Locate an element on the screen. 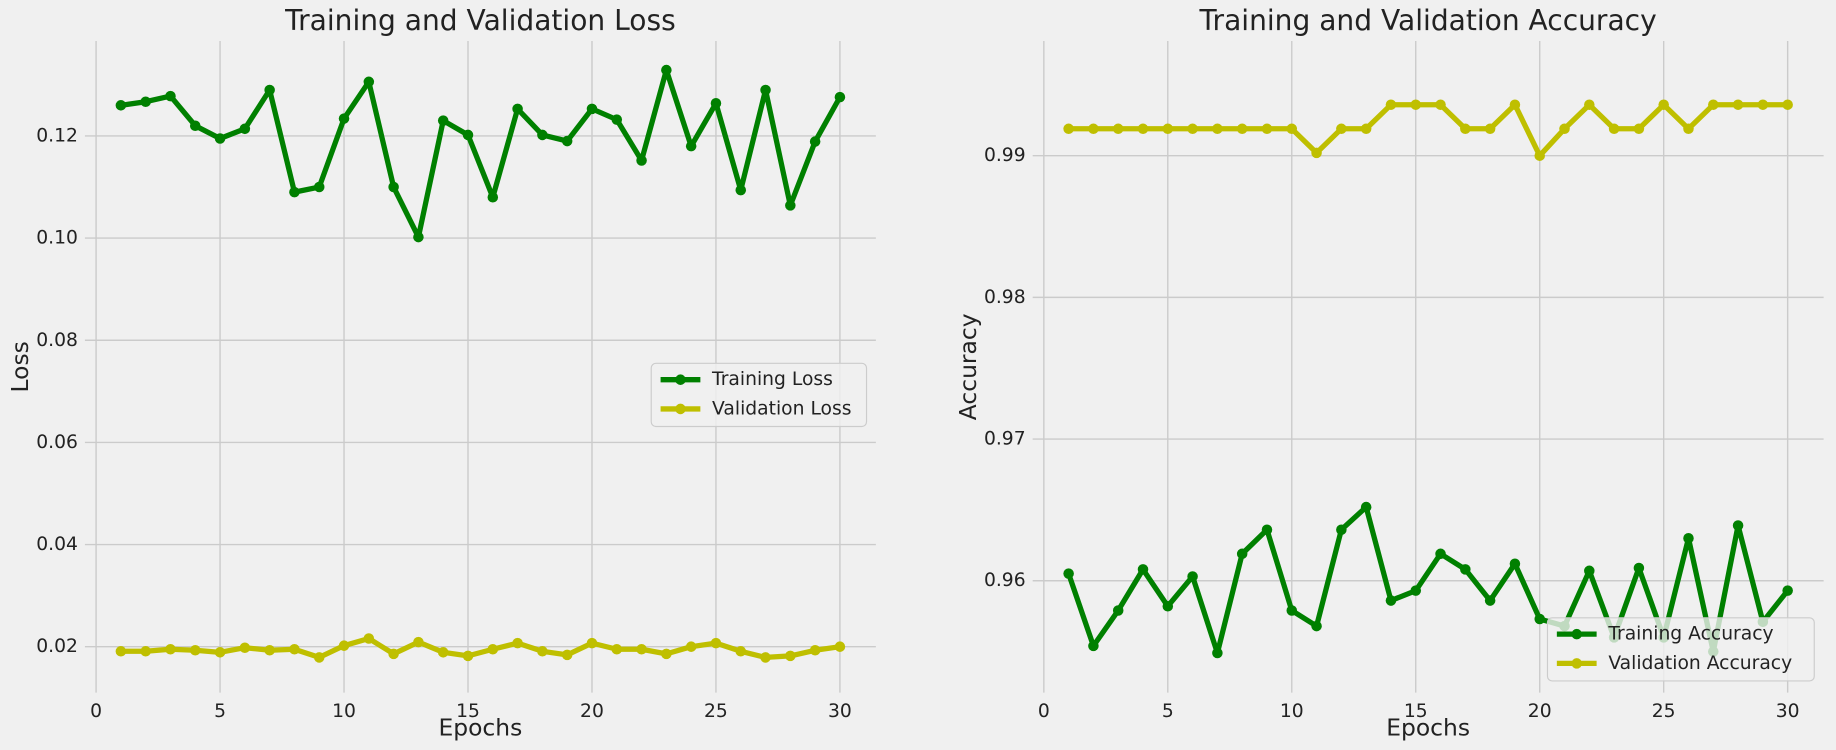 The height and width of the screenshot is (750, 1836). y-tick-label: 0.08 is located at coordinates (57, 340).